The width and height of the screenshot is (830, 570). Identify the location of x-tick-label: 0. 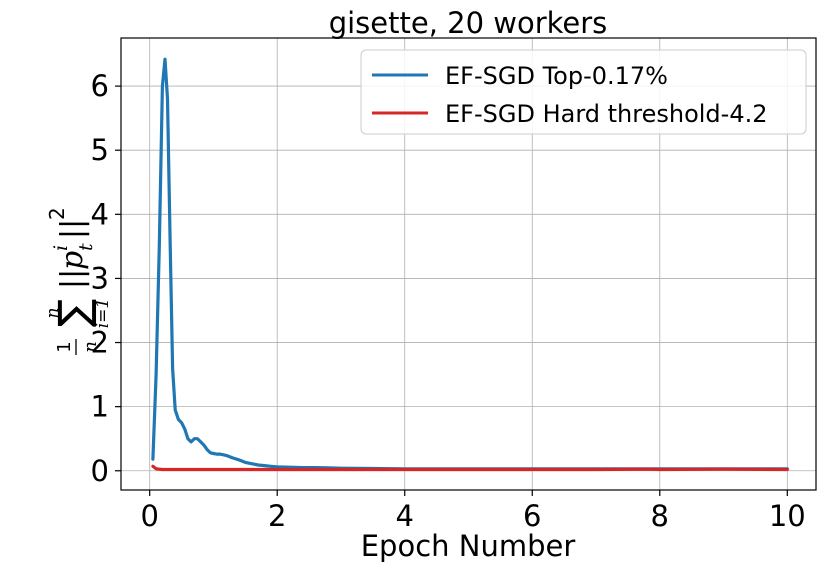
(149, 516).